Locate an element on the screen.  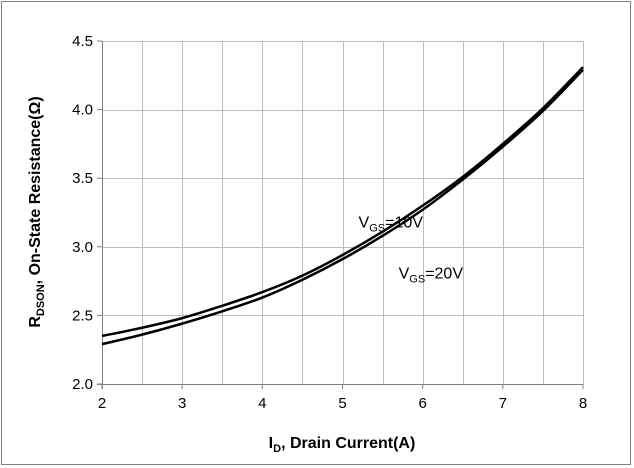
y-tick-label: 2.5 is located at coordinates (82, 315).